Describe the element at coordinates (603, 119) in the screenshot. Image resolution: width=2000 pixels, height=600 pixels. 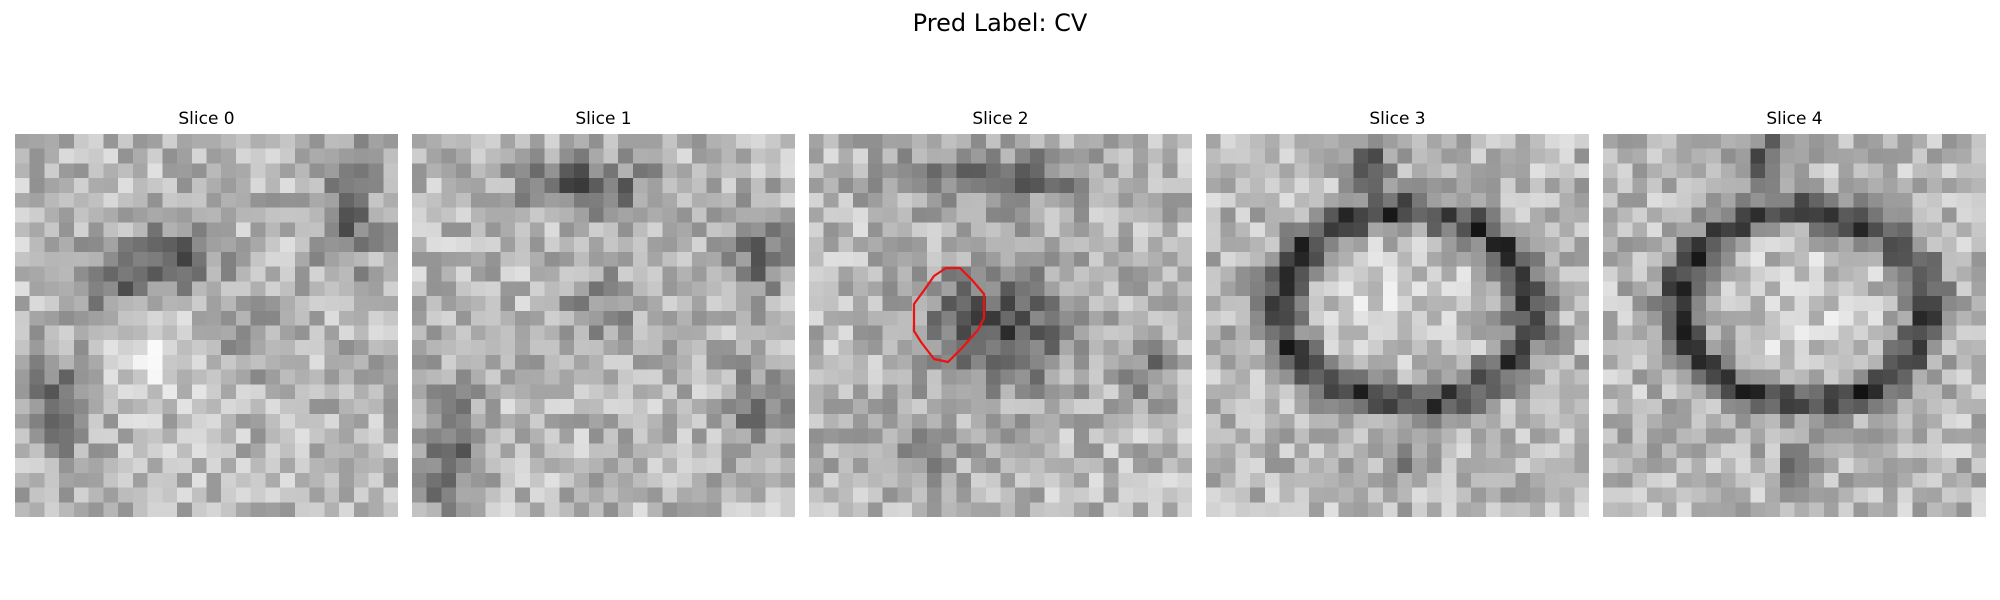
I see `slice-title: Slice 1` at that location.